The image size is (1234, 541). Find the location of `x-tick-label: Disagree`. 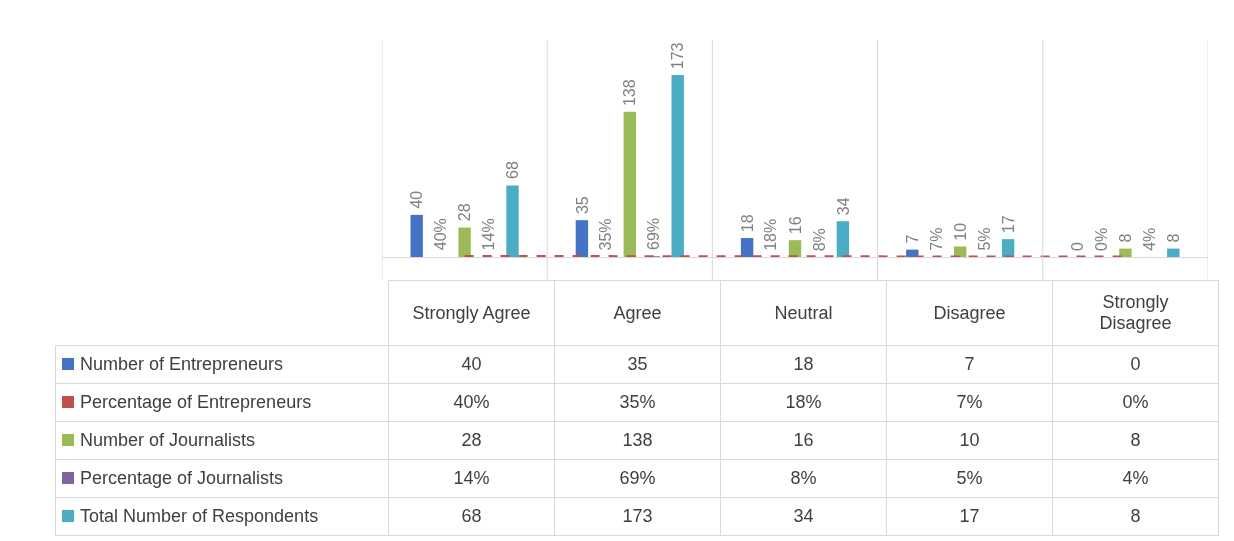

x-tick-label: Disagree is located at coordinates (969, 313).